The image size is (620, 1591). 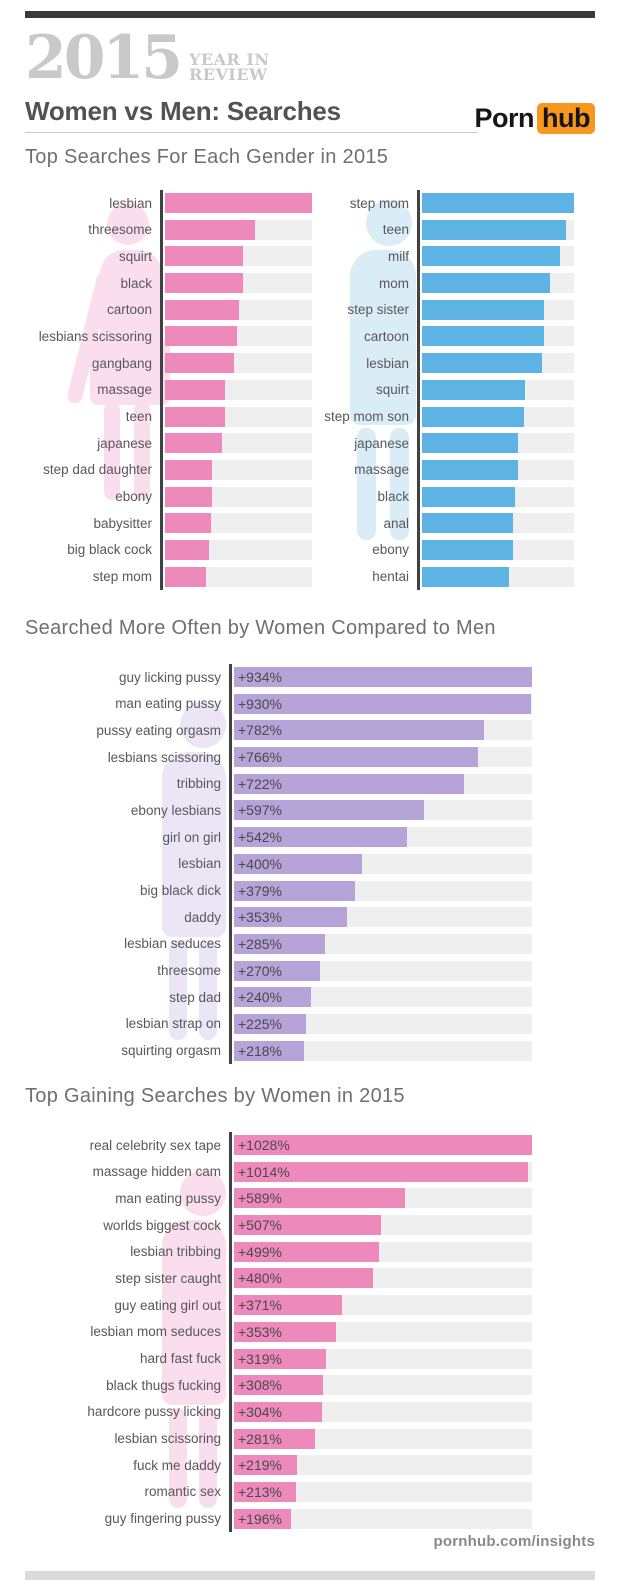 I want to click on bar-value: +285%, so click(x=260, y=943).